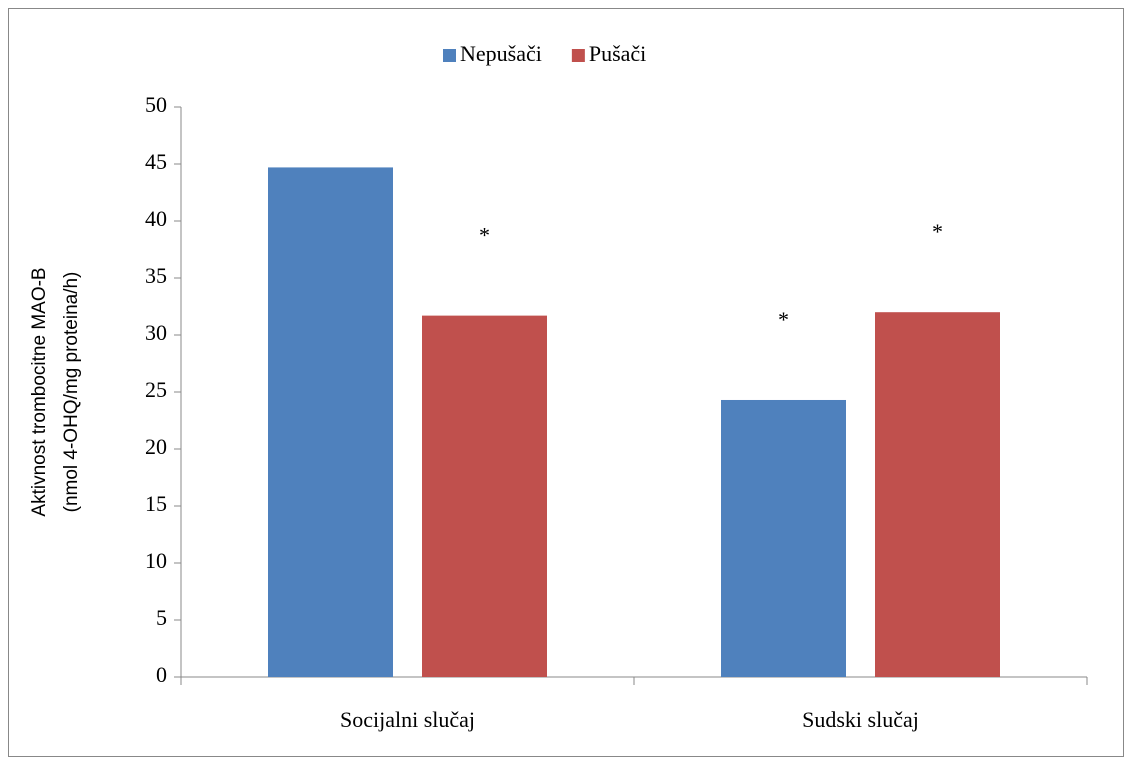  What do you see at coordinates (71, 392) in the screenshot?
I see `y-axis-title-line: (nmol 4-OHQ/mg proteina/h)` at bounding box center [71, 392].